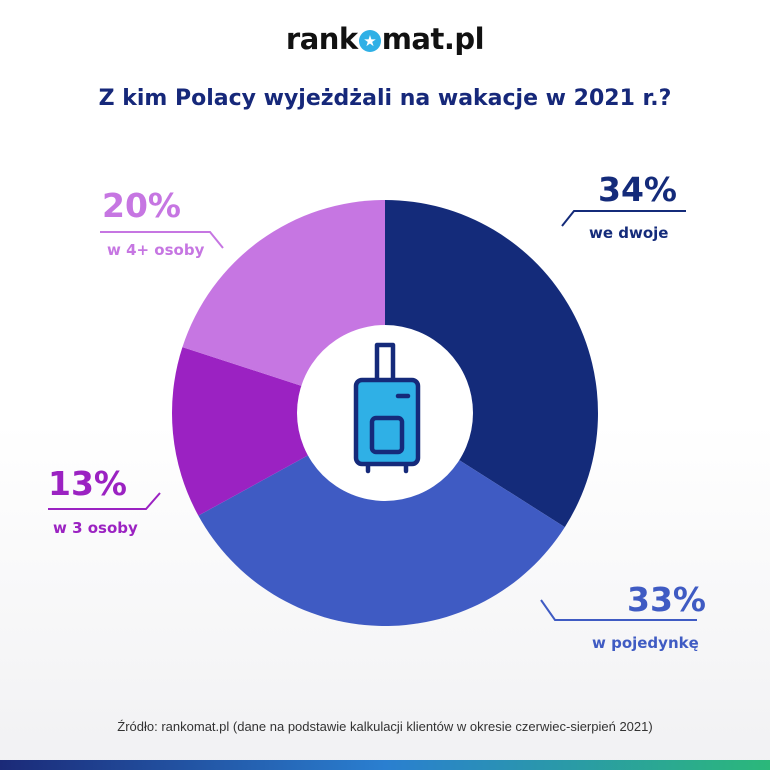 The width and height of the screenshot is (770, 770). I want to click on slice-value-label: 34%, so click(637, 189).